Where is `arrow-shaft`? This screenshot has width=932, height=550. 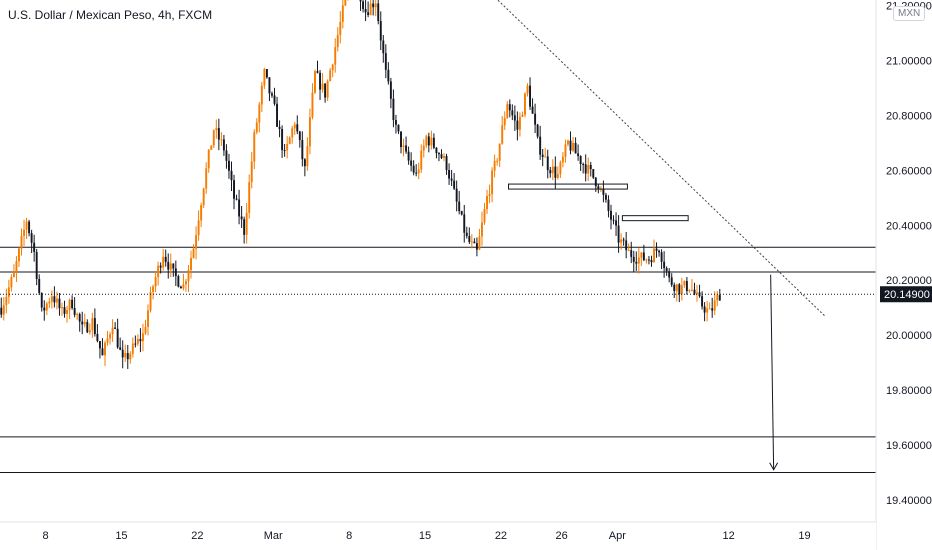
arrow-shaft is located at coordinates (772, 372).